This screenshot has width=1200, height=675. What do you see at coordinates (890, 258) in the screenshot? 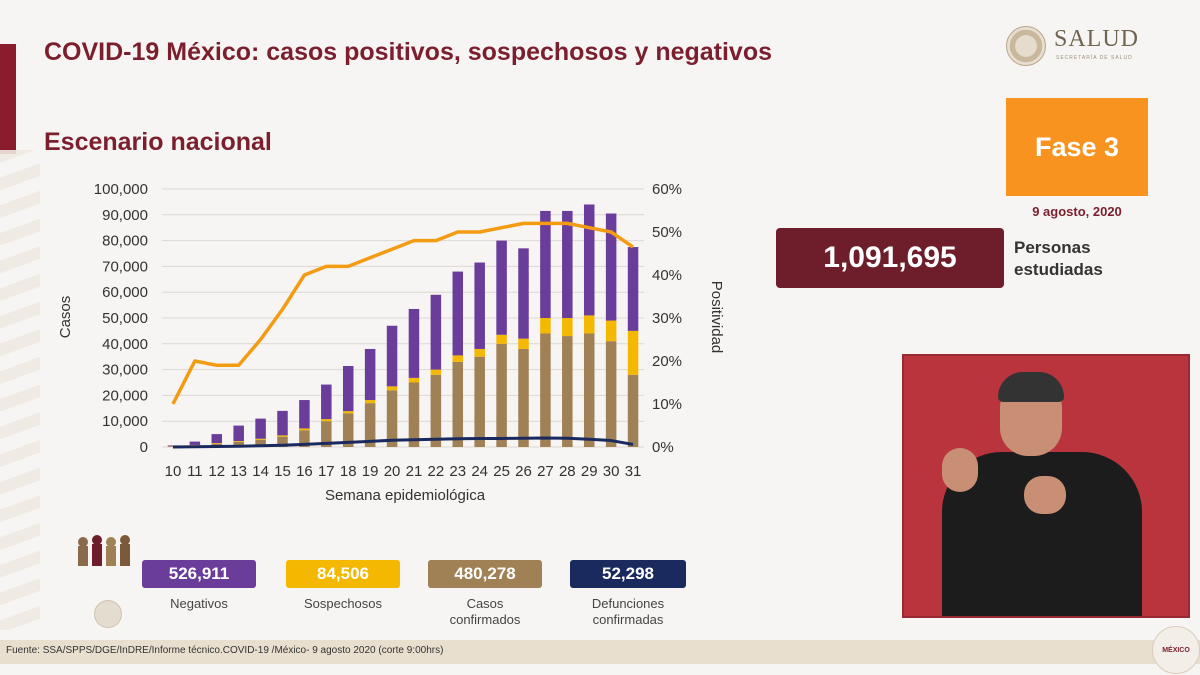
I see `total-studied-value: 1,091,695` at bounding box center [890, 258].